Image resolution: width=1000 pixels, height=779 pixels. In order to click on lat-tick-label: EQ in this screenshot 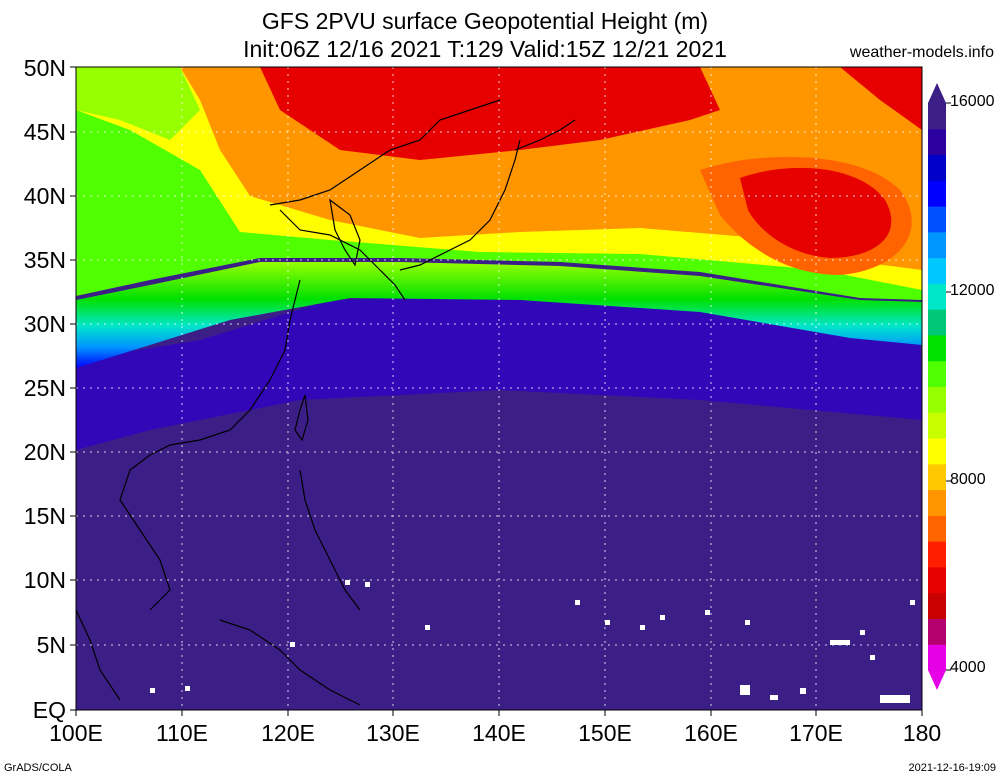, I will do `click(49, 710)`.